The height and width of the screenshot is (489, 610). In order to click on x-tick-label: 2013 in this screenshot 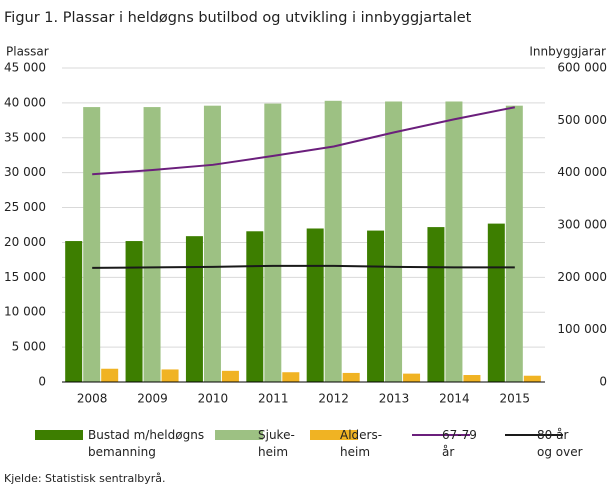, I will do `click(394, 399)`.